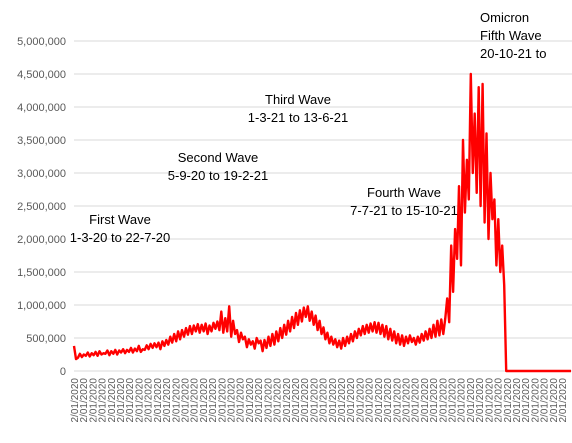  I want to click on wave-annotation-line: Fifth Wave, so click(511, 35).